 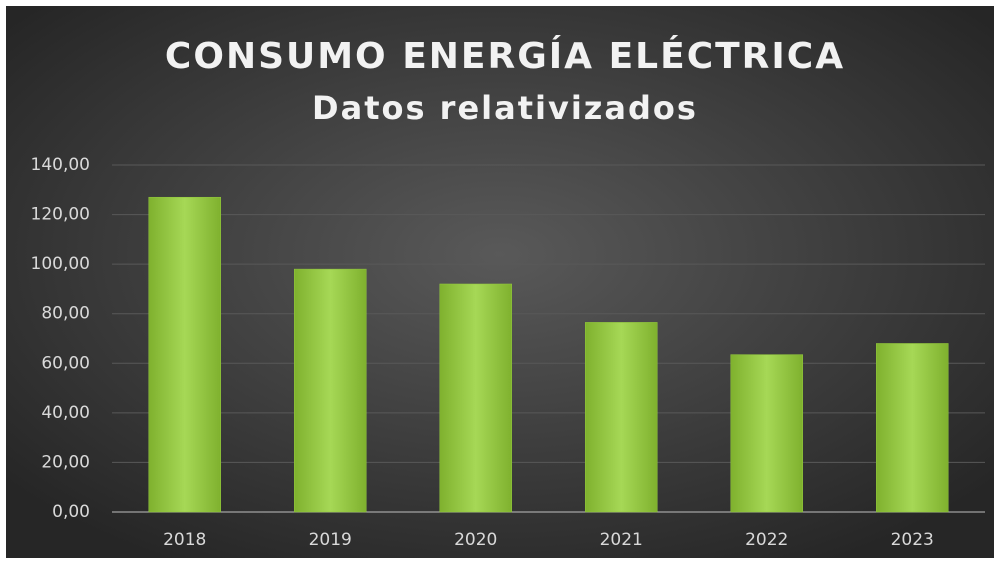 What do you see at coordinates (65, 363) in the screenshot?
I see `y-tick-label: 60,00` at bounding box center [65, 363].